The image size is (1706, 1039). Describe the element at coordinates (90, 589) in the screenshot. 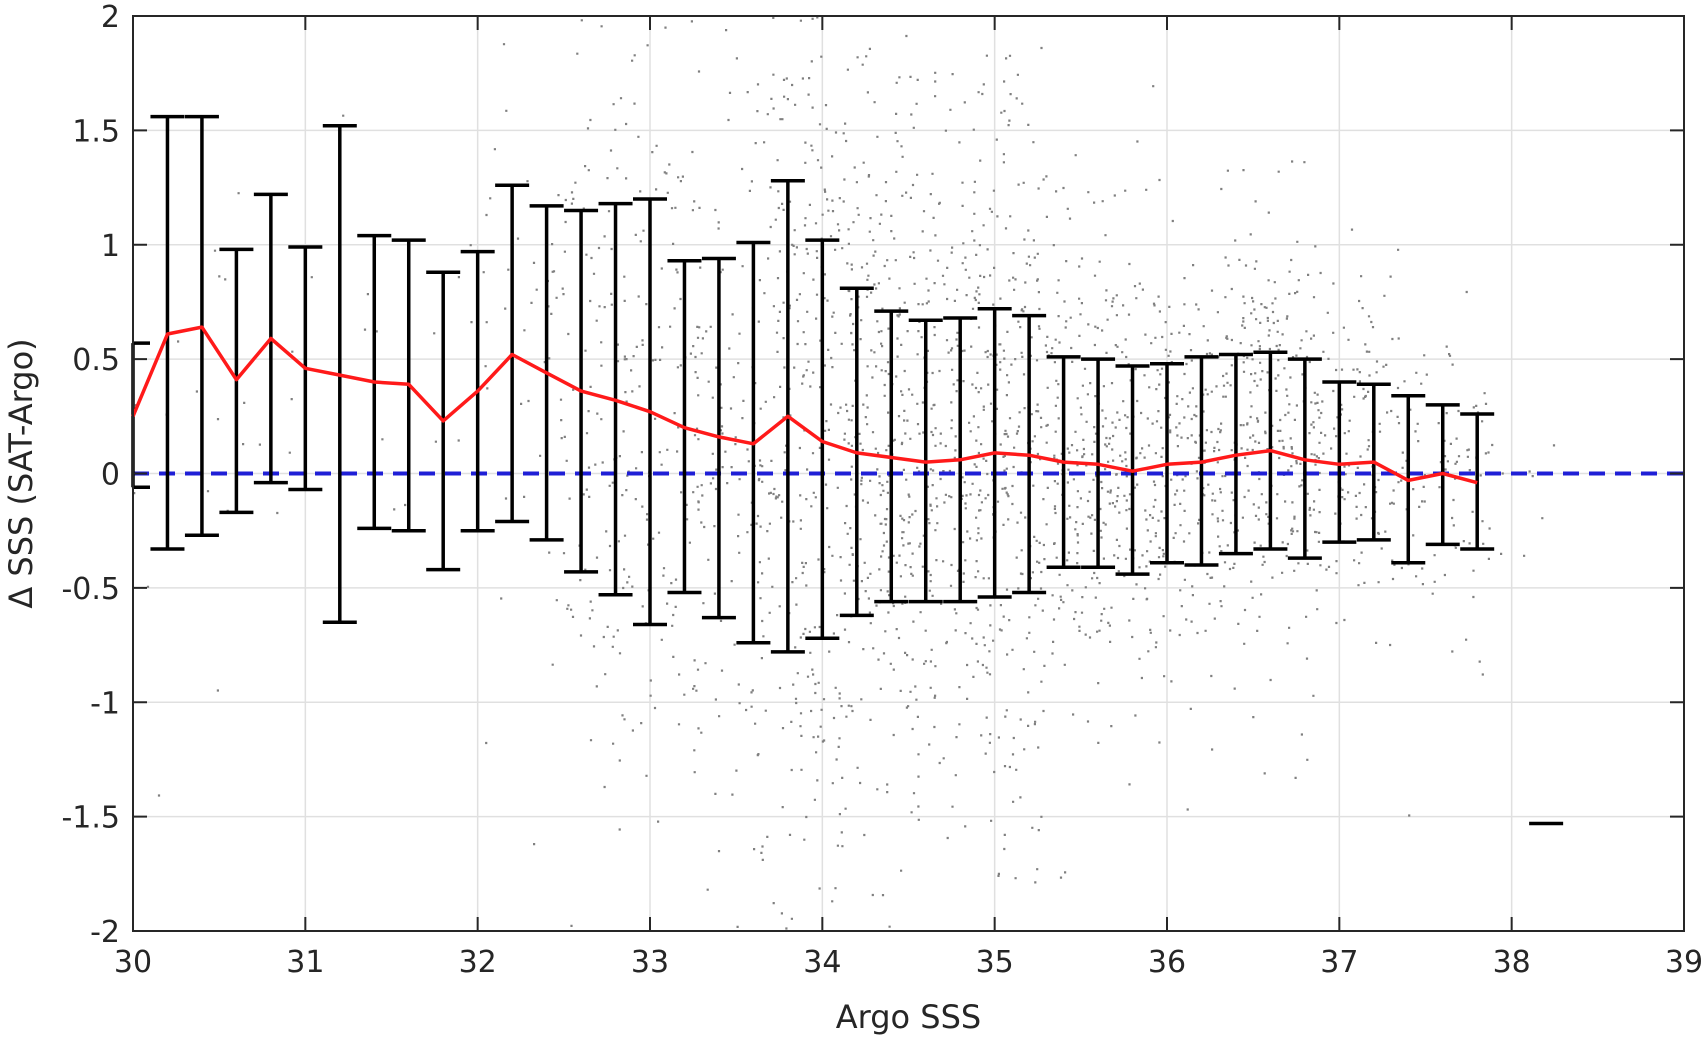

I see `y-tick-label: -0.5` at that location.